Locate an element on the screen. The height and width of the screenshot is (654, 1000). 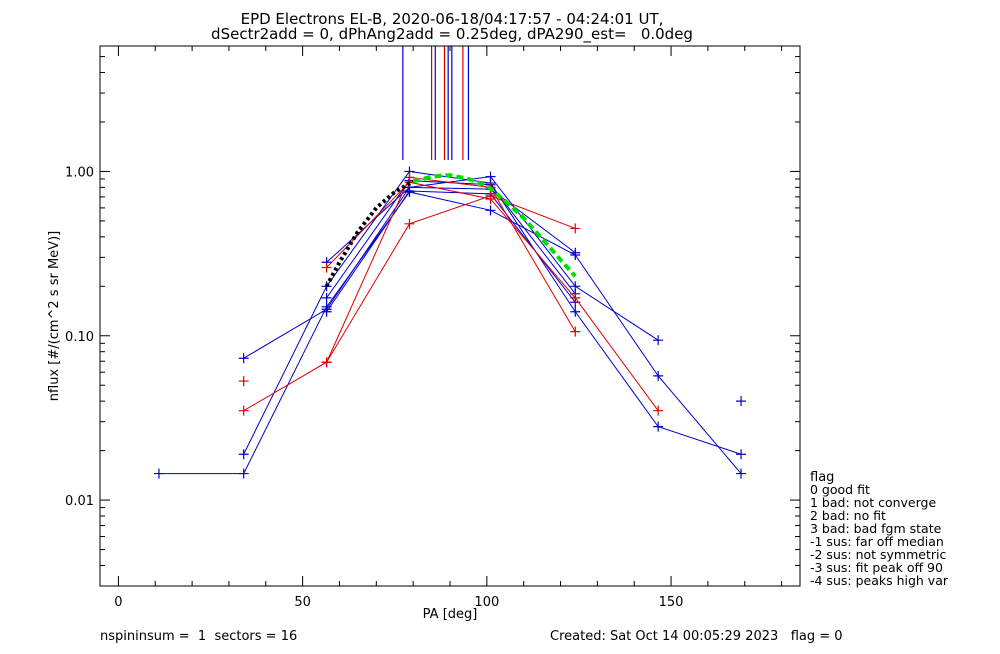
legend-item: 3 bad: bad fgm state is located at coordinates (876, 528).